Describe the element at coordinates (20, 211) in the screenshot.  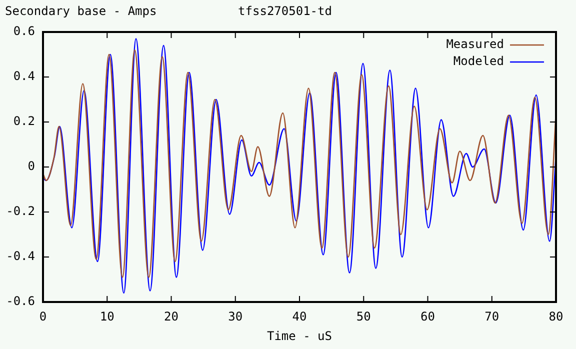
I see `y-tick-label: -0.2` at that location.